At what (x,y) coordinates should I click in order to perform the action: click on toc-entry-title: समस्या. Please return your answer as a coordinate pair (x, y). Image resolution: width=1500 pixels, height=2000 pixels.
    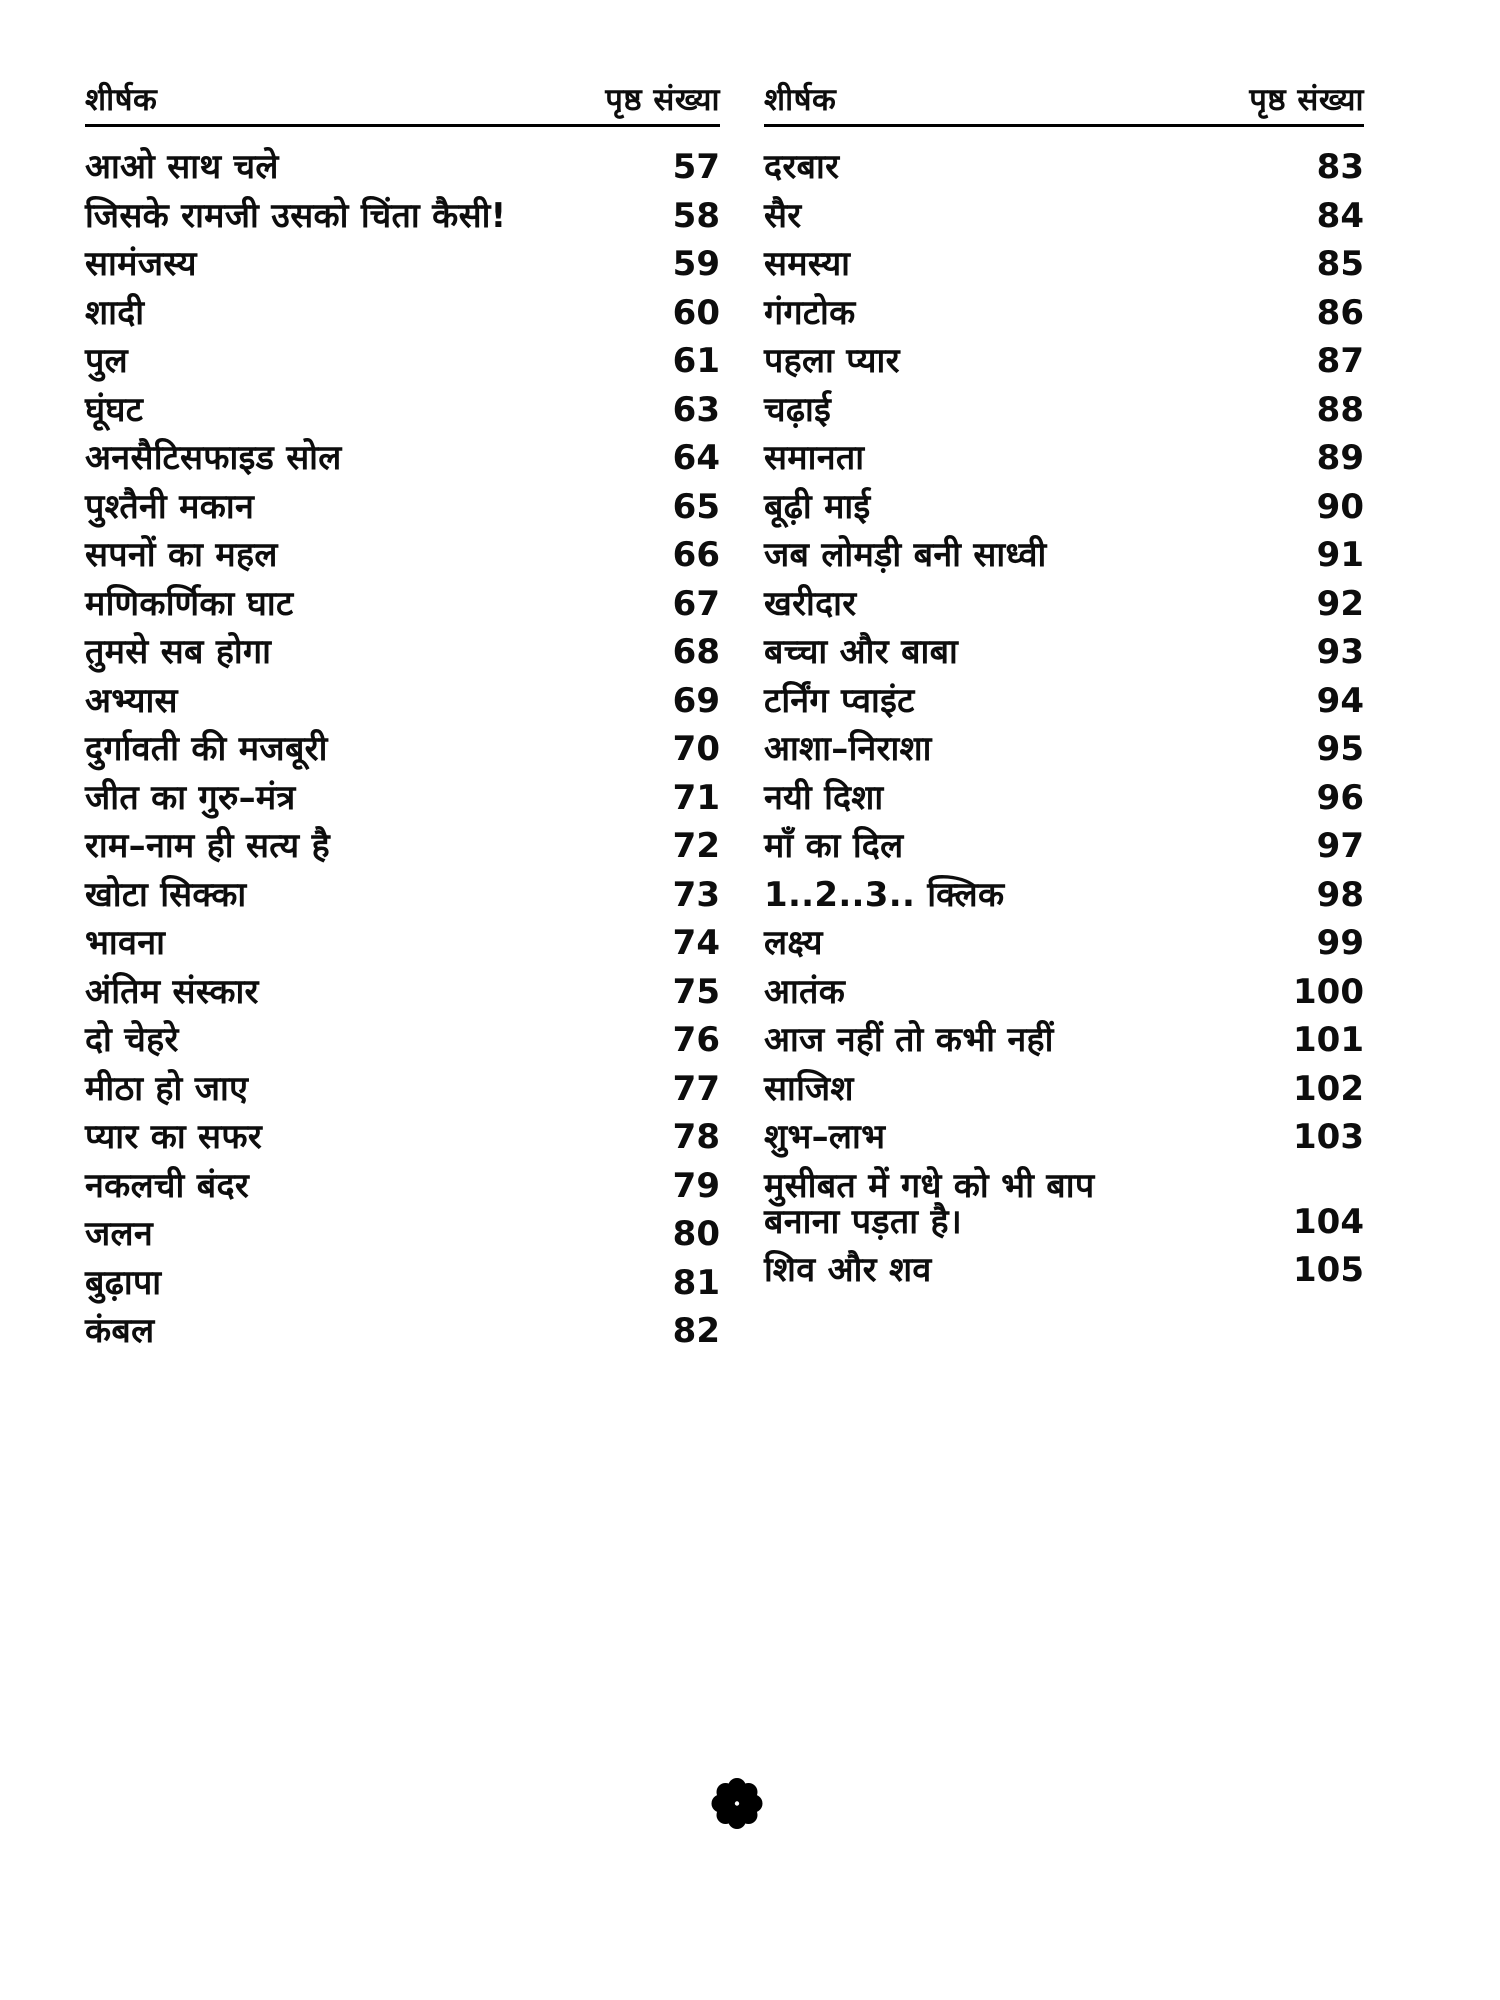
    Looking at the image, I should click on (807, 264).